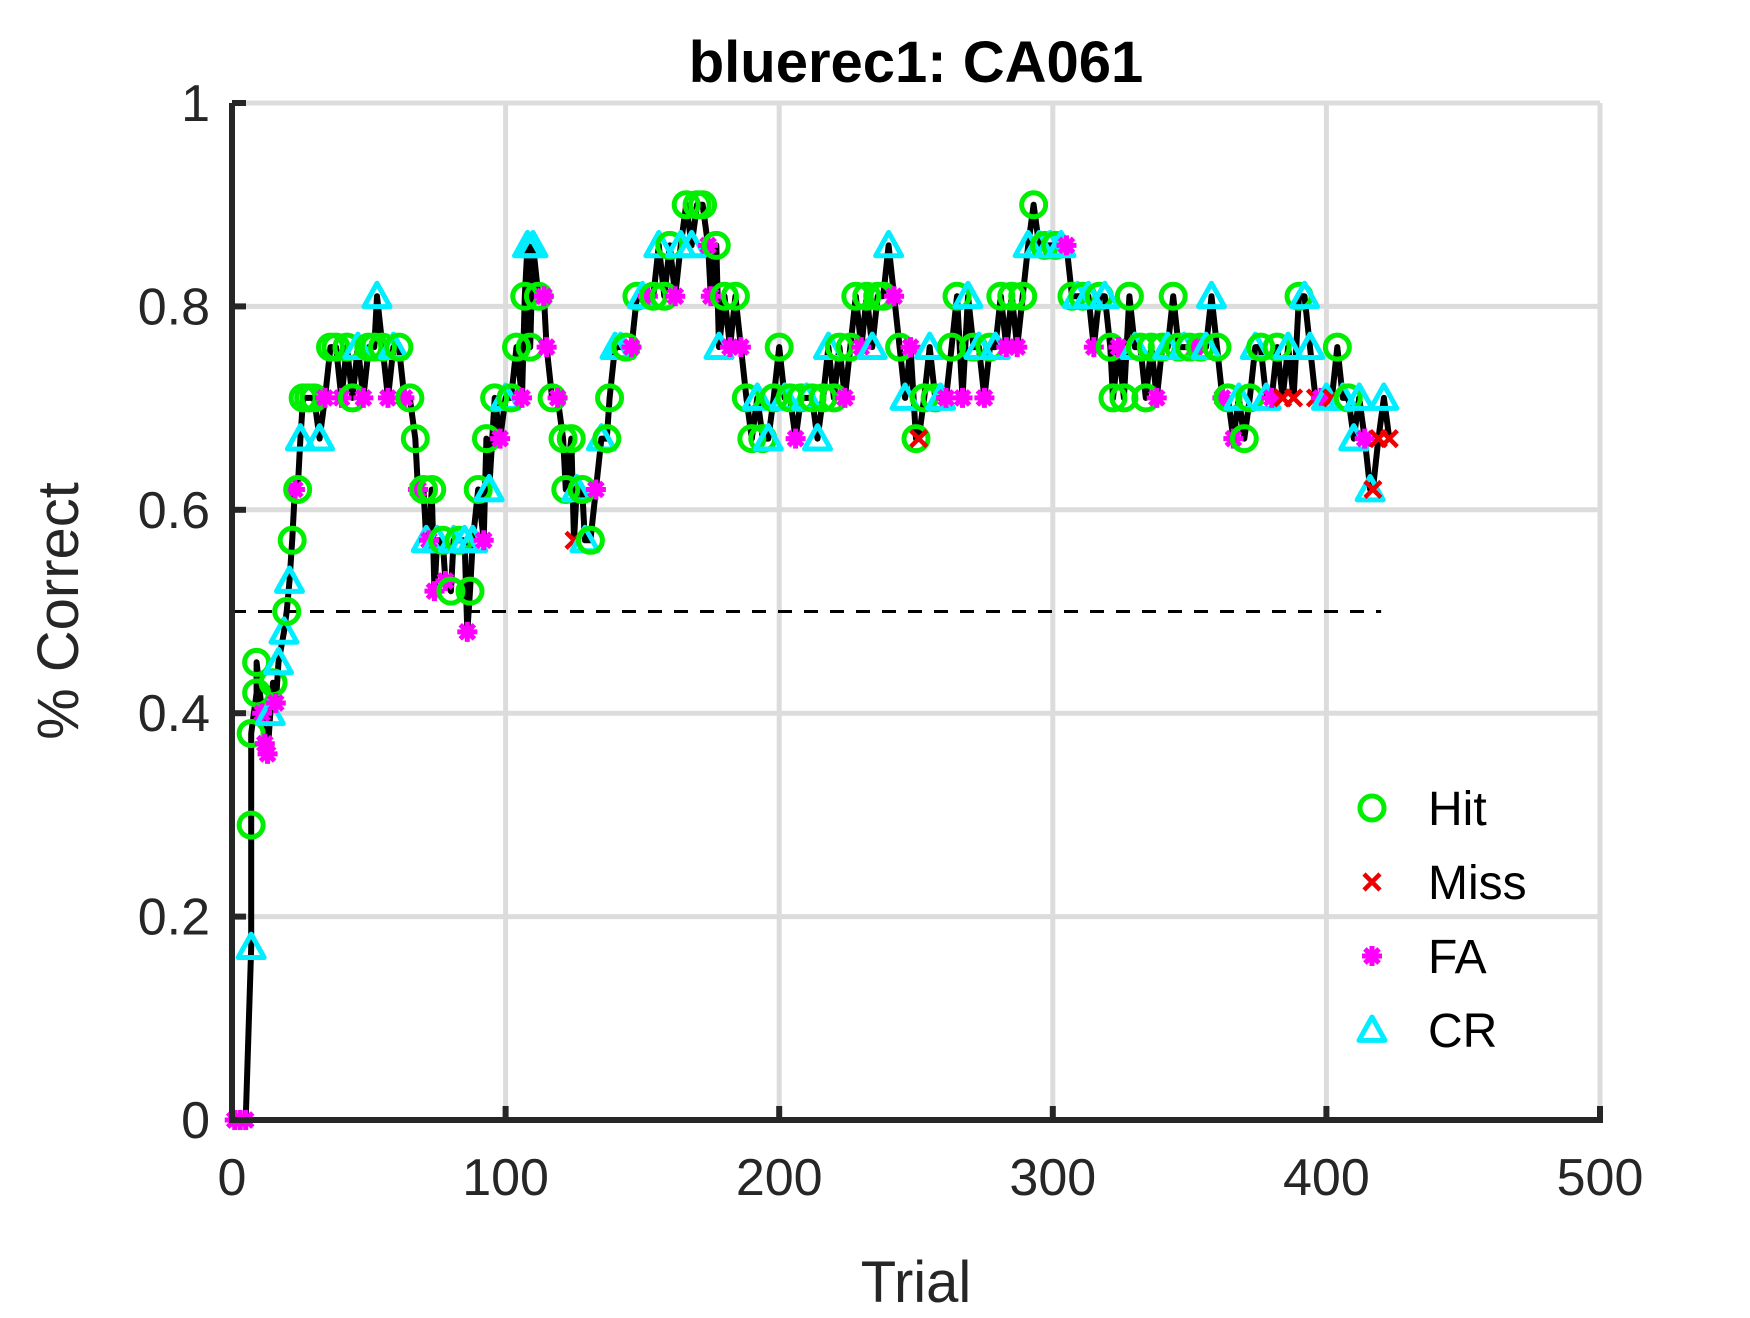  I want to click on y-tick-label: 0.2, so click(174, 918).